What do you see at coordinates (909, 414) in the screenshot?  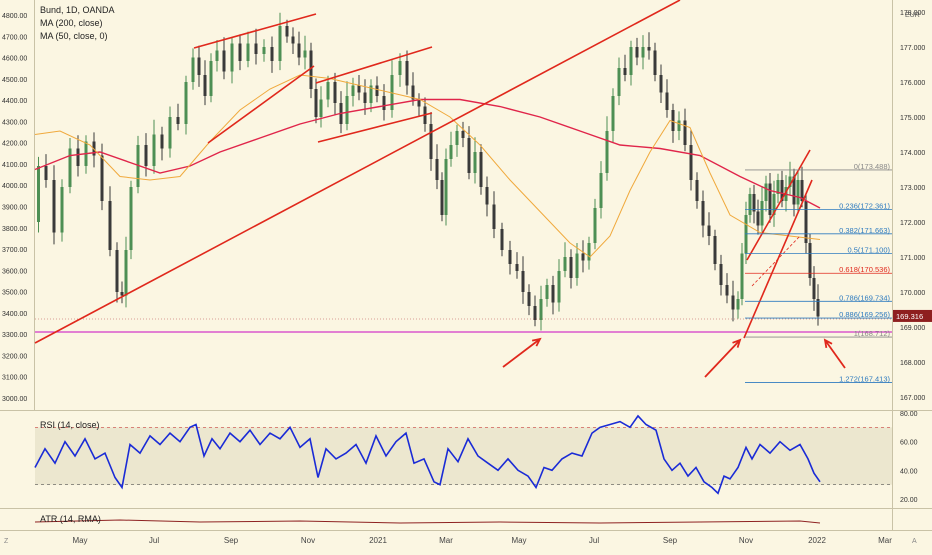 I see `rsi-axis-label: 80.00` at bounding box center [909, 414].